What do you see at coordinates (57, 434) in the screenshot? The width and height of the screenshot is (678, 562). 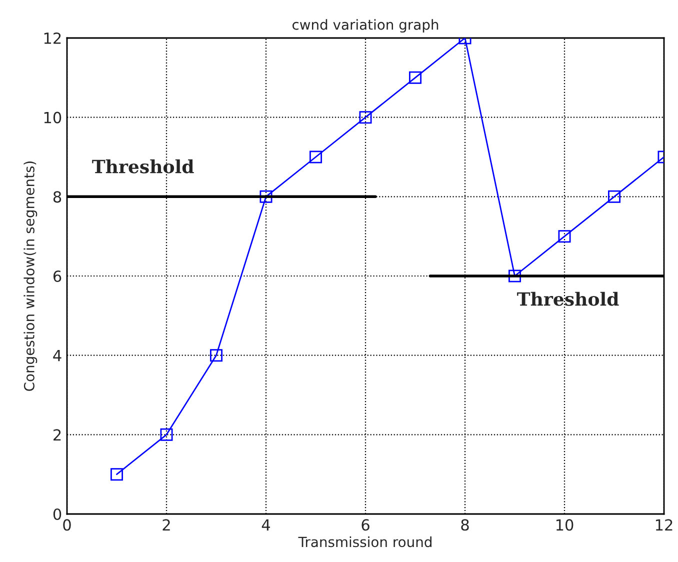 I see `y-tick-label: 2` at bounding box center [57, 434].